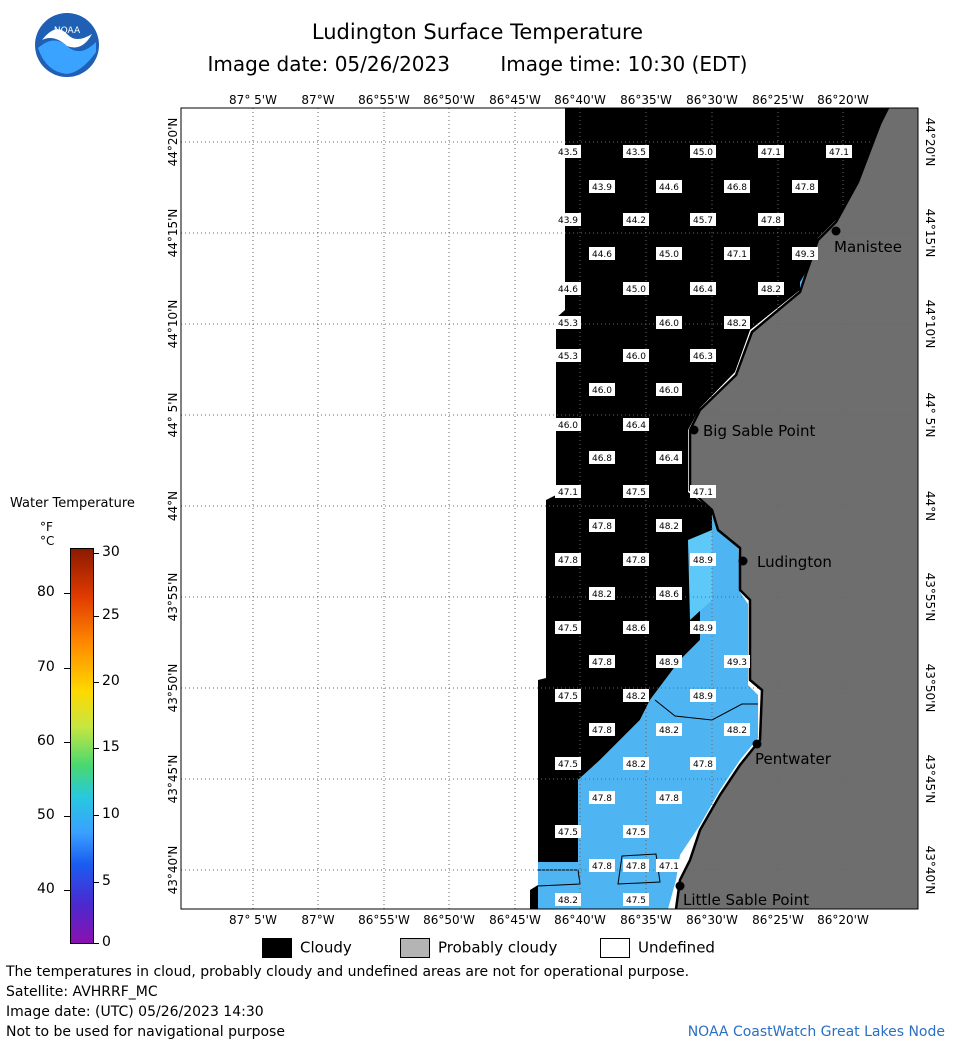 This screenshot has width=955, height=1049. I want to click on temperature-label: 48.9, so click(669, 661).